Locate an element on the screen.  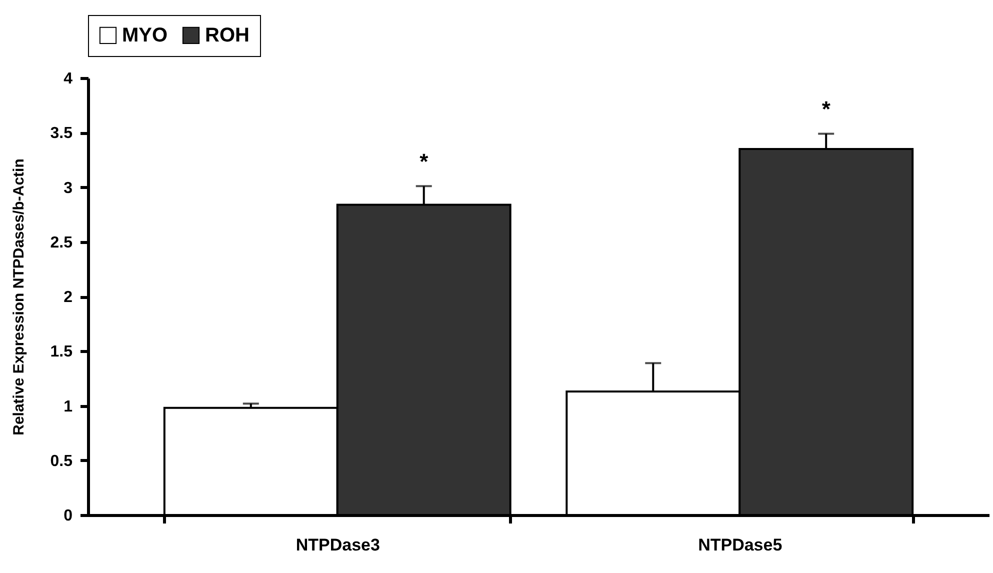
y-tick-label: 2.5 is located at coordinates (61, 243).